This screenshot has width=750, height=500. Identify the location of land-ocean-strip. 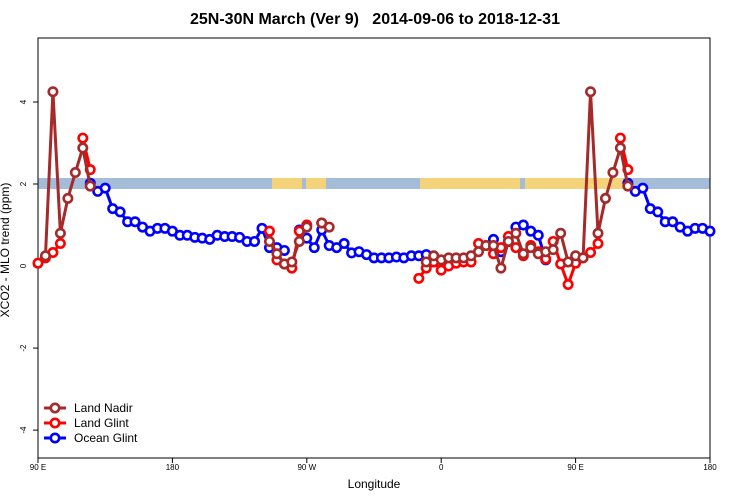
(374, 183).